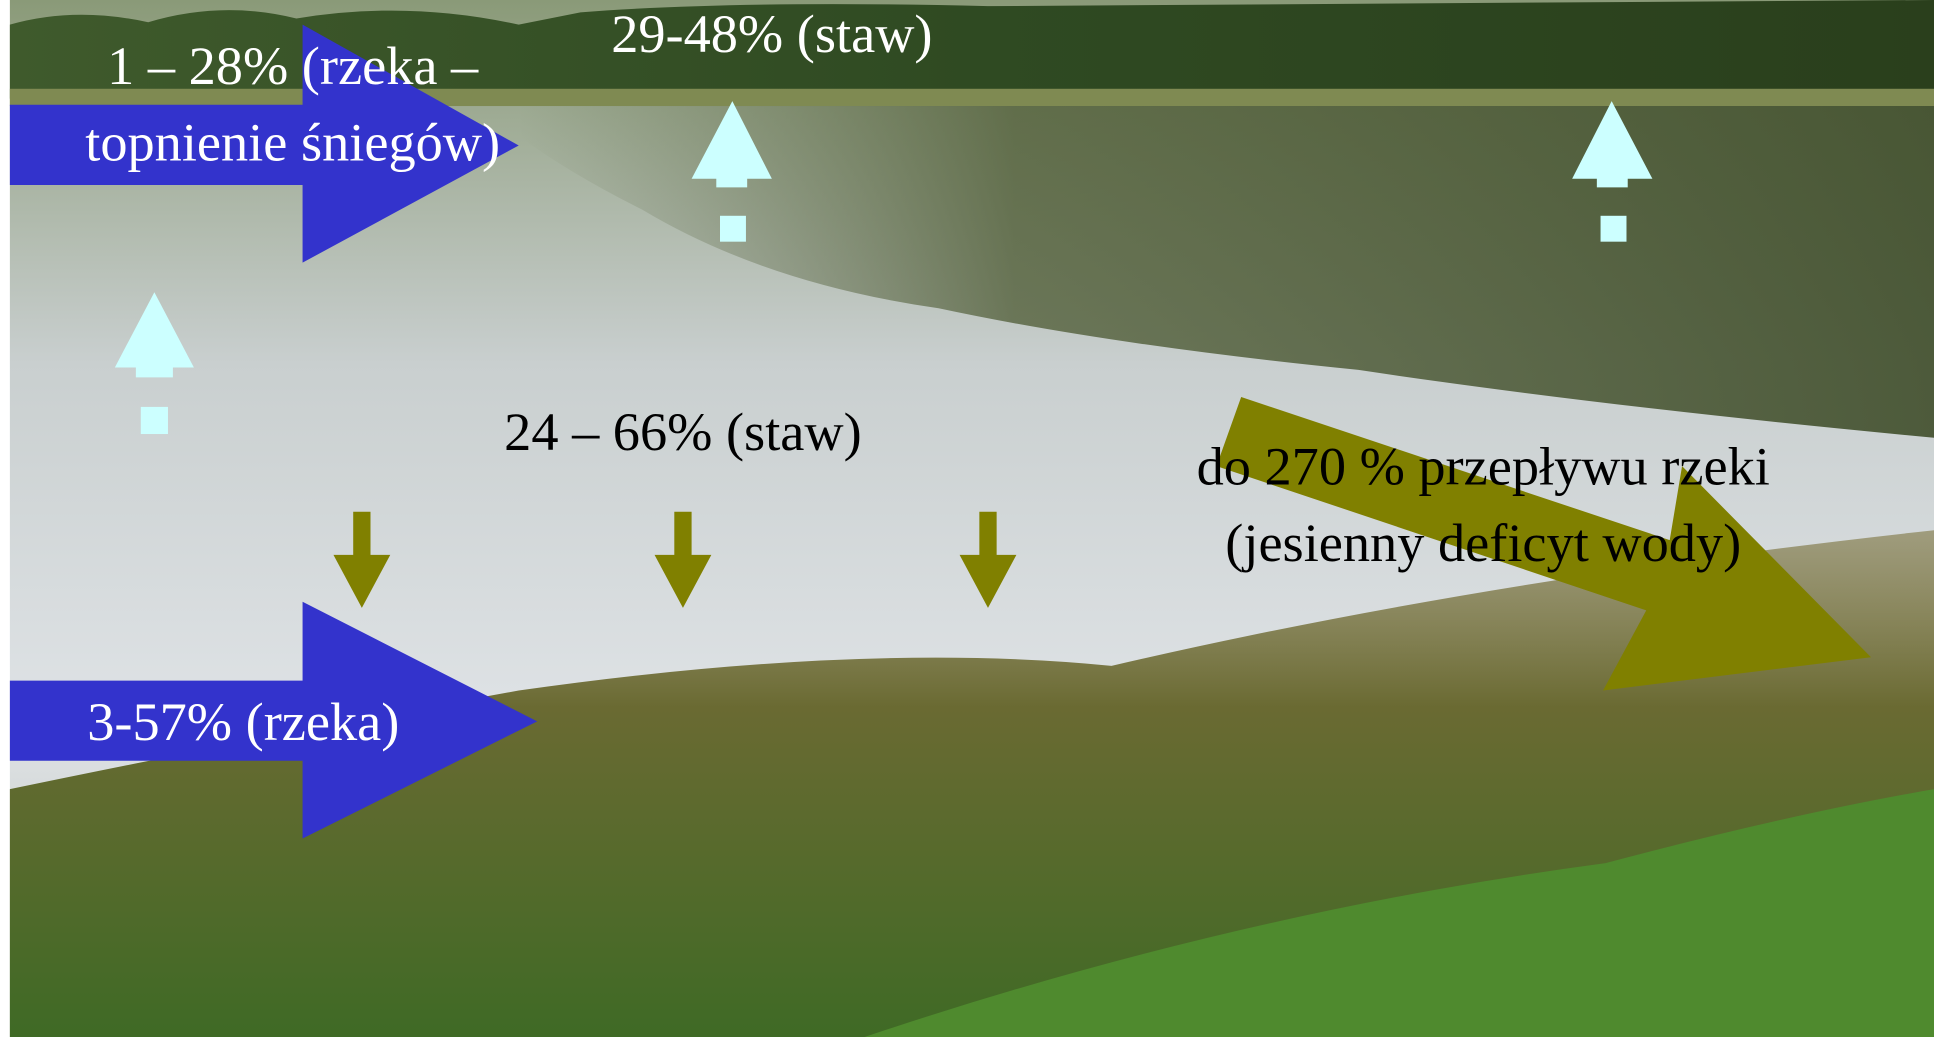  I want to click on label: 1 – 28% (rzeka –, so click(293, 66).